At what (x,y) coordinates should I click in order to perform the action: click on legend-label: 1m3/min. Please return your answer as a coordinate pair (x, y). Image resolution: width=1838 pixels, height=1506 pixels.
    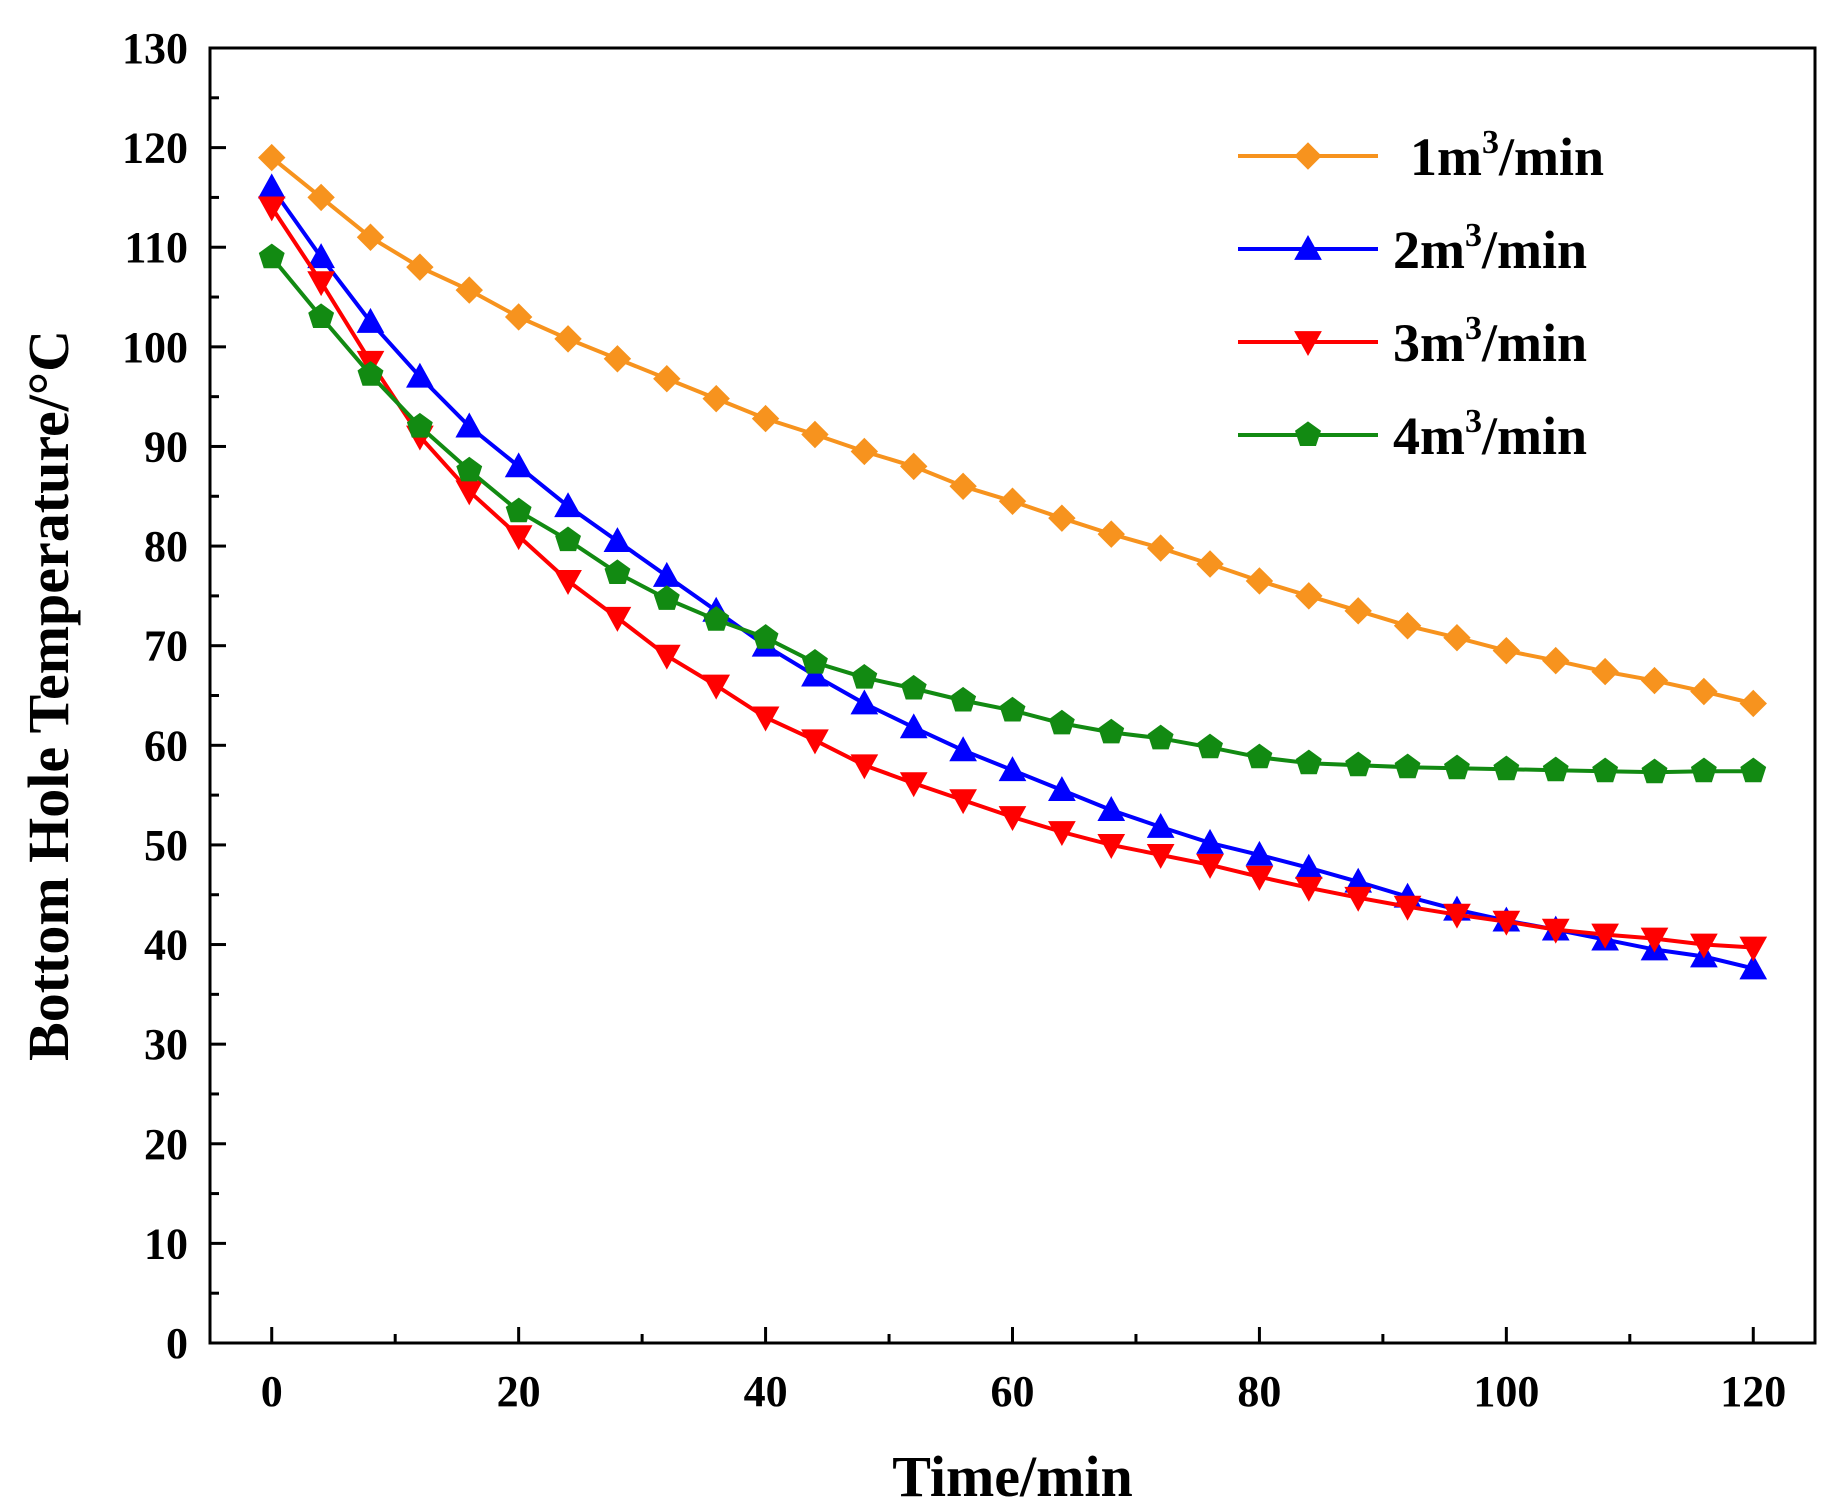
    Looking at the image, I should click on (1507, 155).